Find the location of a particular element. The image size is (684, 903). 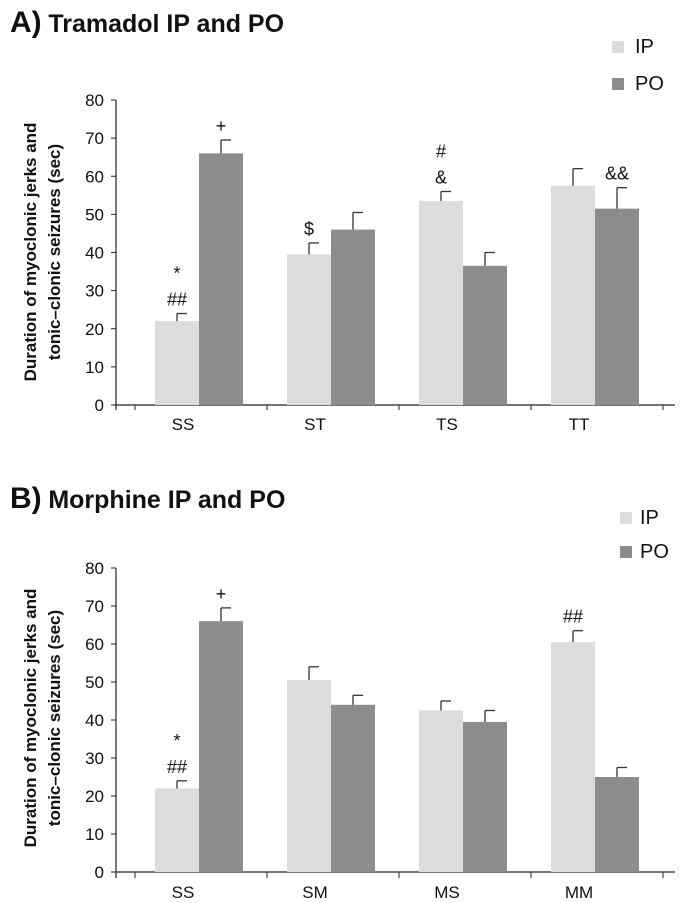

x-tick-label: TS is located at coordinates (447, 424).